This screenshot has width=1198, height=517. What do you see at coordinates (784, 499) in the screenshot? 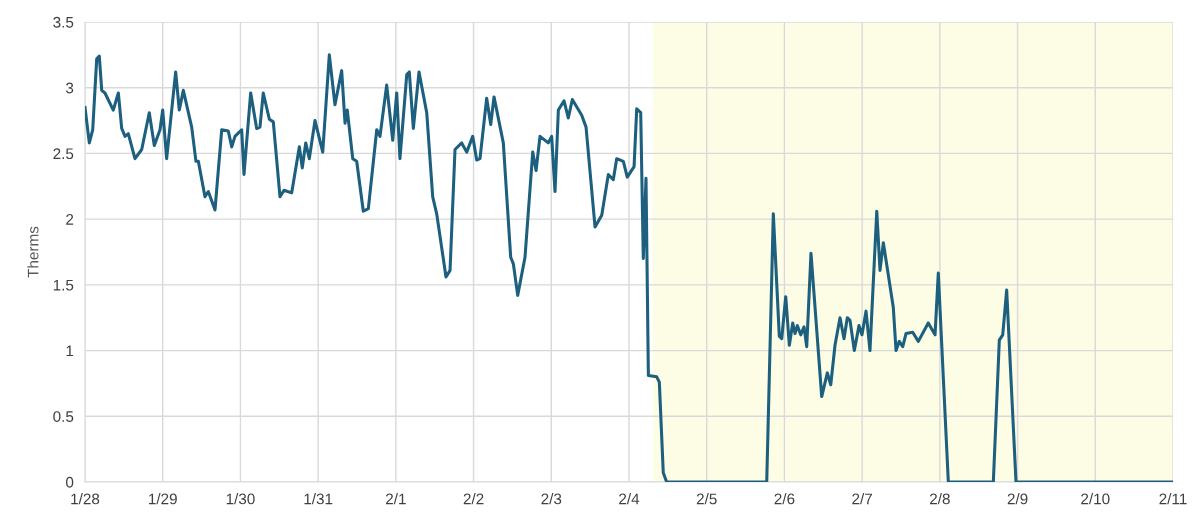
I see `x-tick-label: 2/6` at bounding box center [784, 499].